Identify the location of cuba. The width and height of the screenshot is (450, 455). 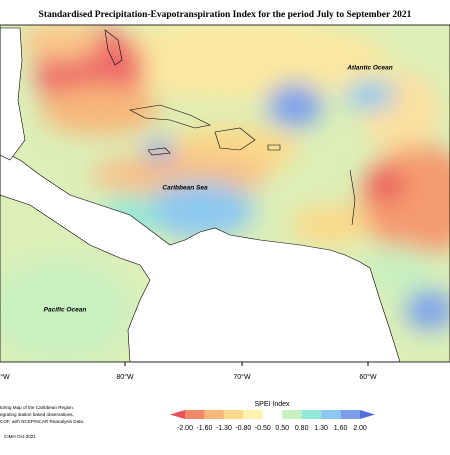
(170, 116).